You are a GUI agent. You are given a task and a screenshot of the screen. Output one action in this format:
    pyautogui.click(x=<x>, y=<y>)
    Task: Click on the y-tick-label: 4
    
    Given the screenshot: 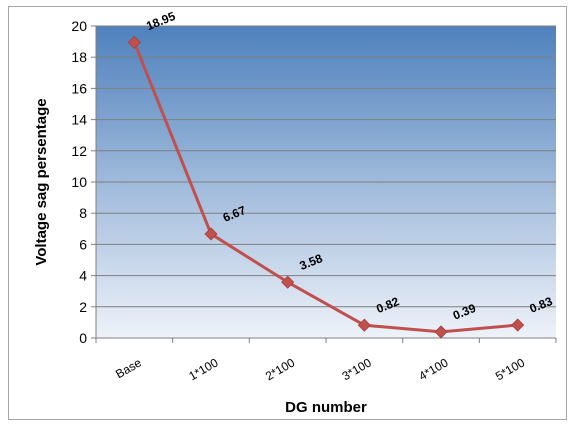 What is the action you would take?
    pyautogui.click(x=83, y=276)
    